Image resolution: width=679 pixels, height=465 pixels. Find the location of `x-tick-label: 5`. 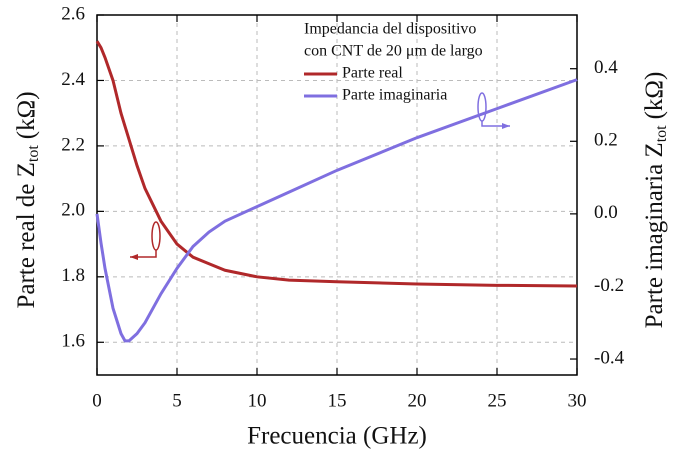

x-tick-label: 5 is located at coordinates (177, 400).